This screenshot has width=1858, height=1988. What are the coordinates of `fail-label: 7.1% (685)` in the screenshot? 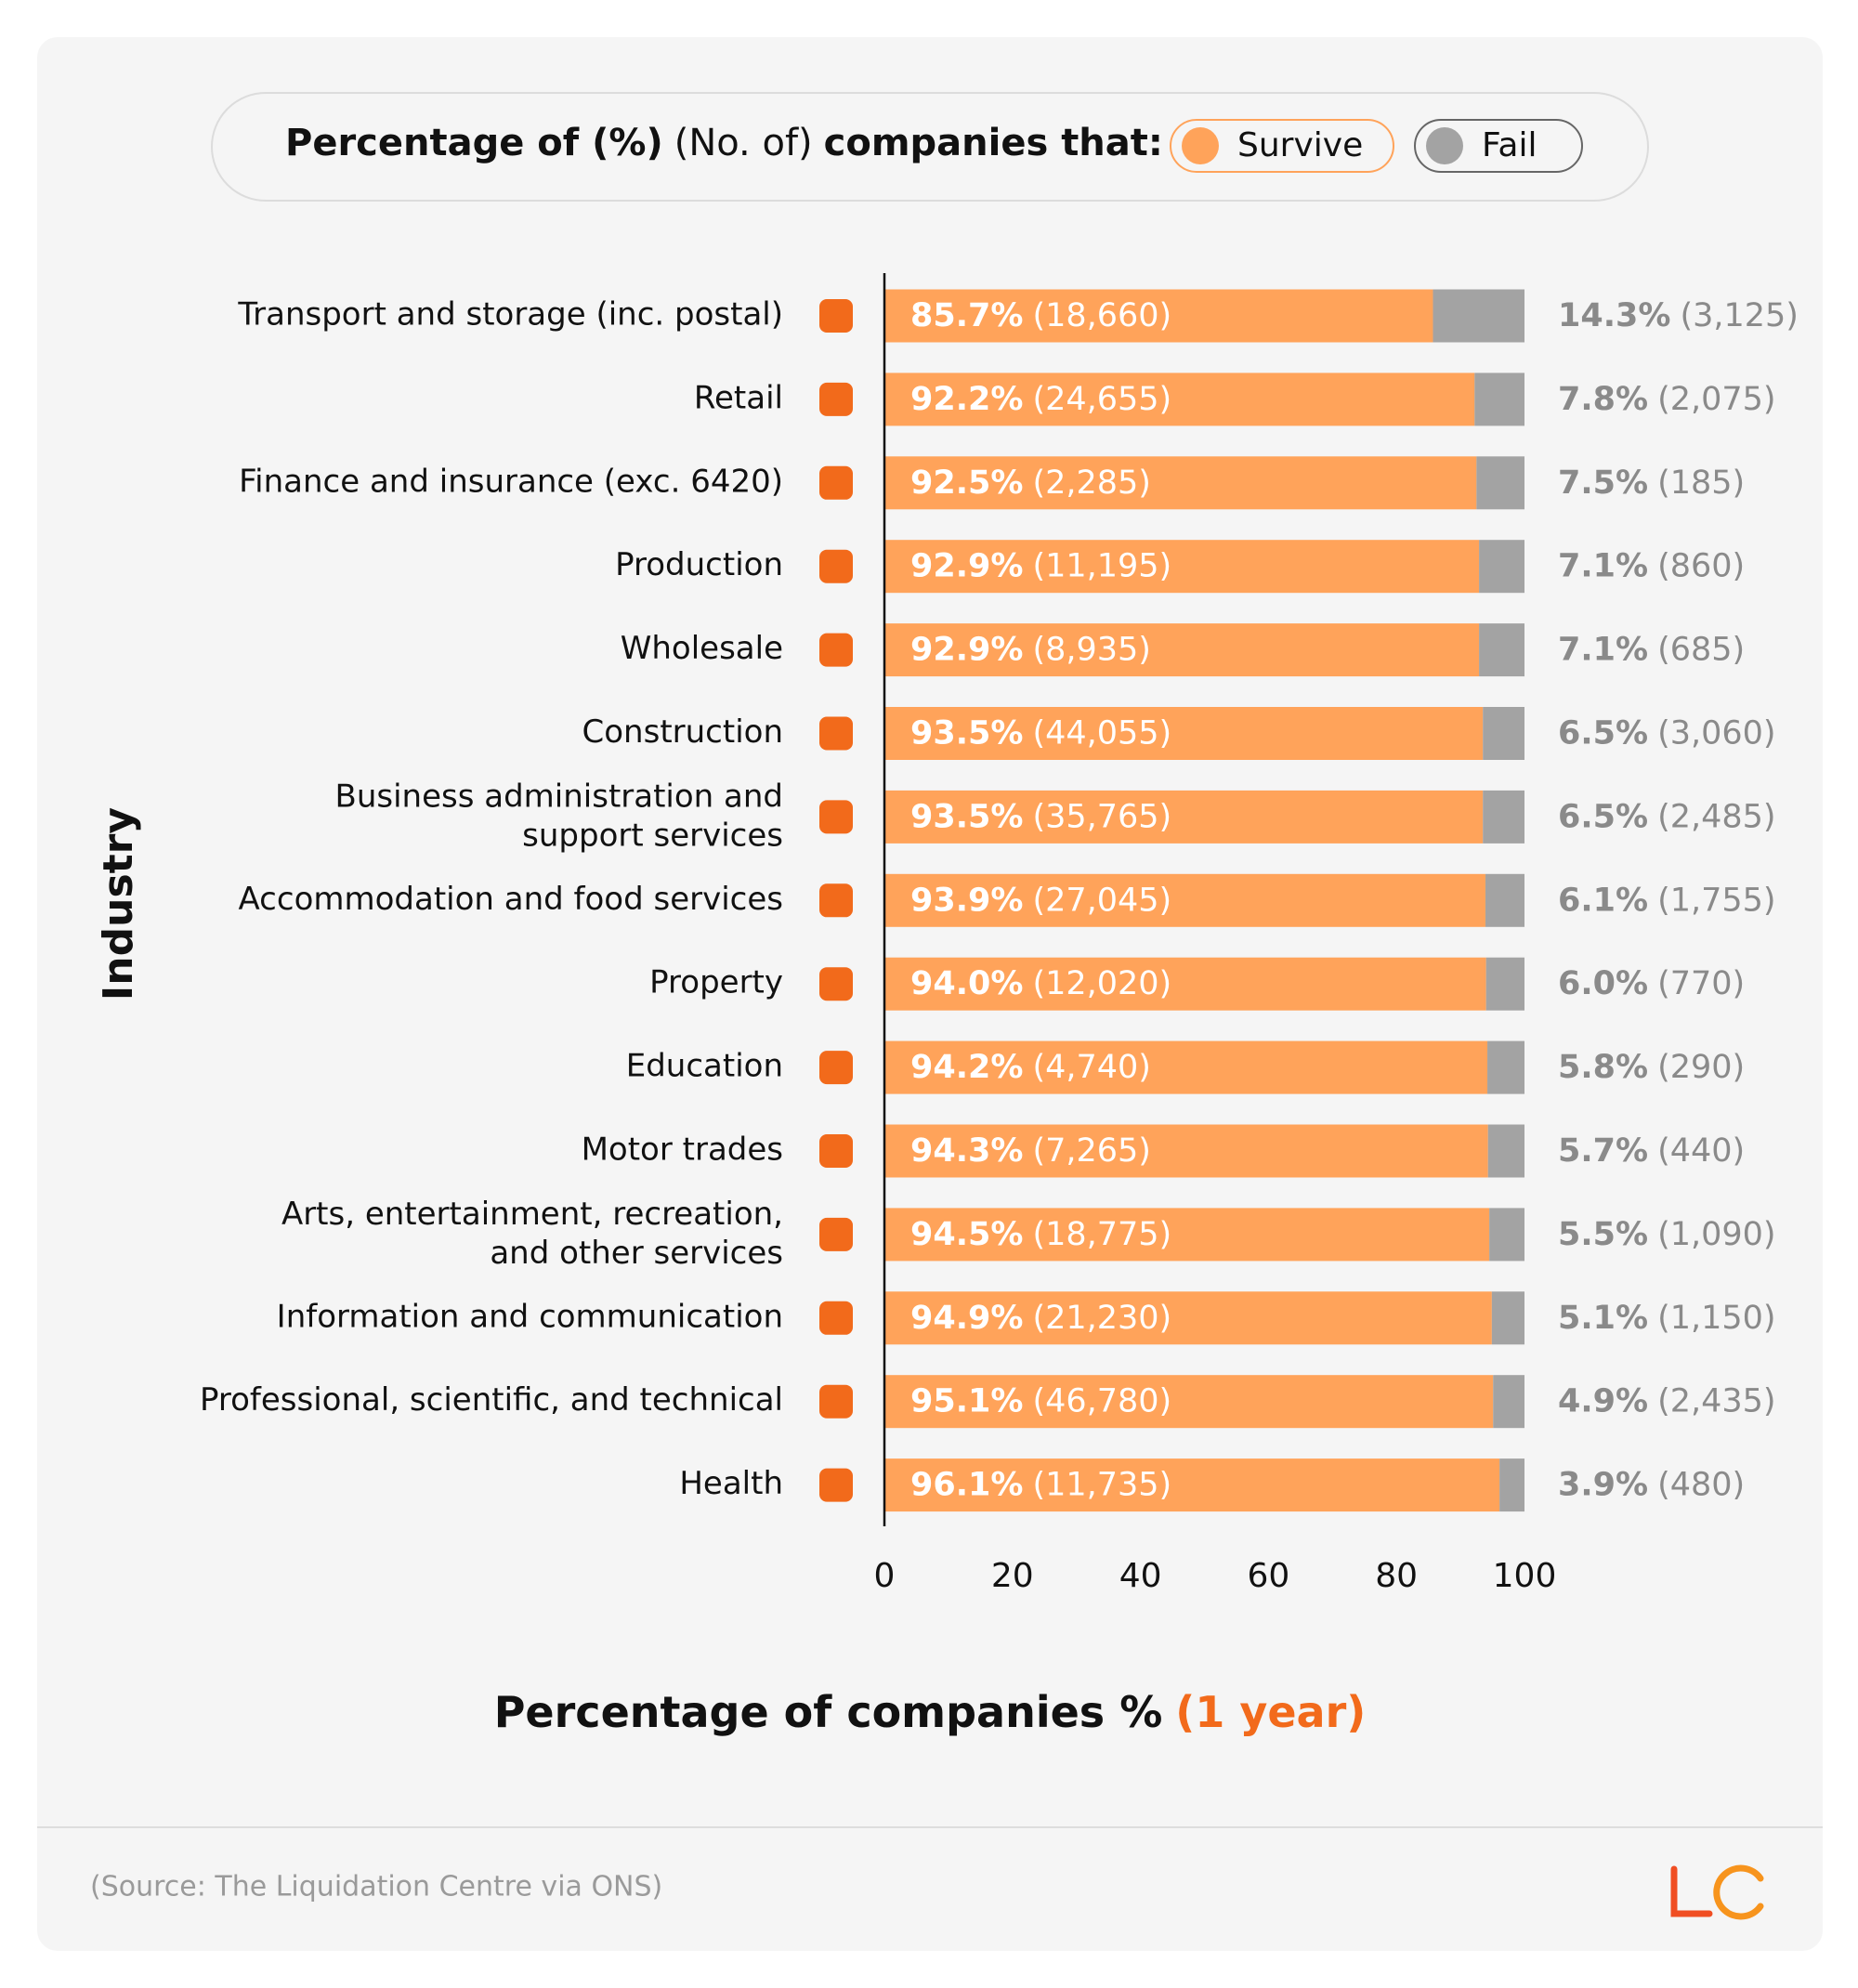 It's located at (1651, 650).